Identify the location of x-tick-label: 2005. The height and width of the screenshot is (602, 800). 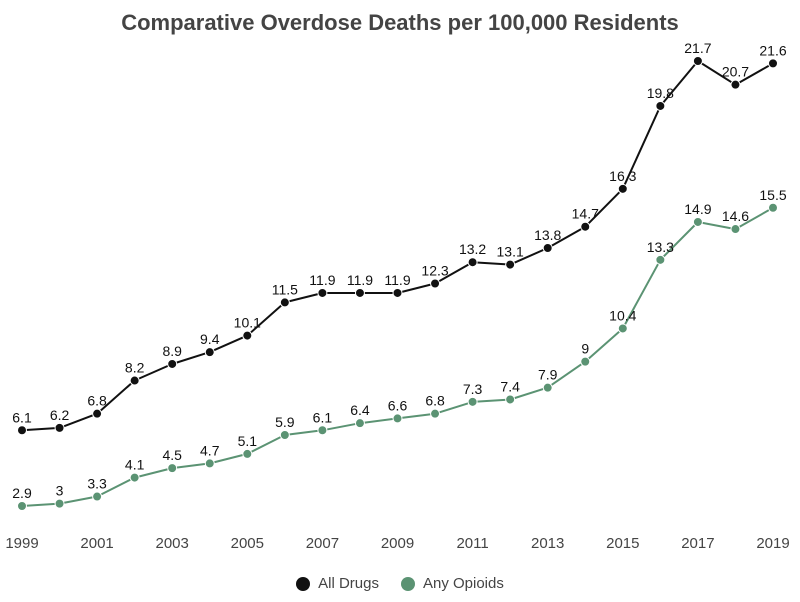
(247, 543).